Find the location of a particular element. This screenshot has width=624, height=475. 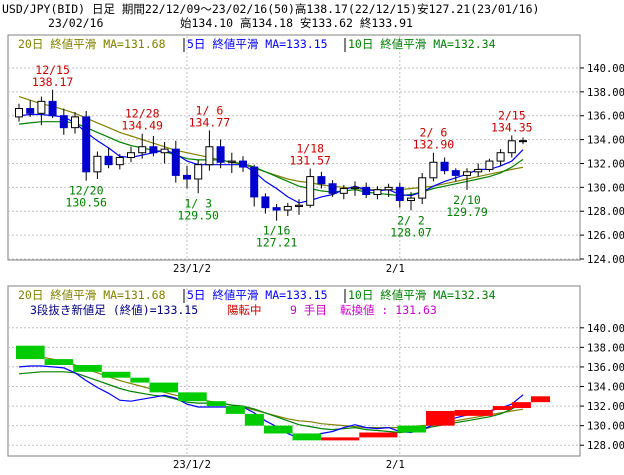

annotation-value: 129.79 is located at coordinates (467, 212).